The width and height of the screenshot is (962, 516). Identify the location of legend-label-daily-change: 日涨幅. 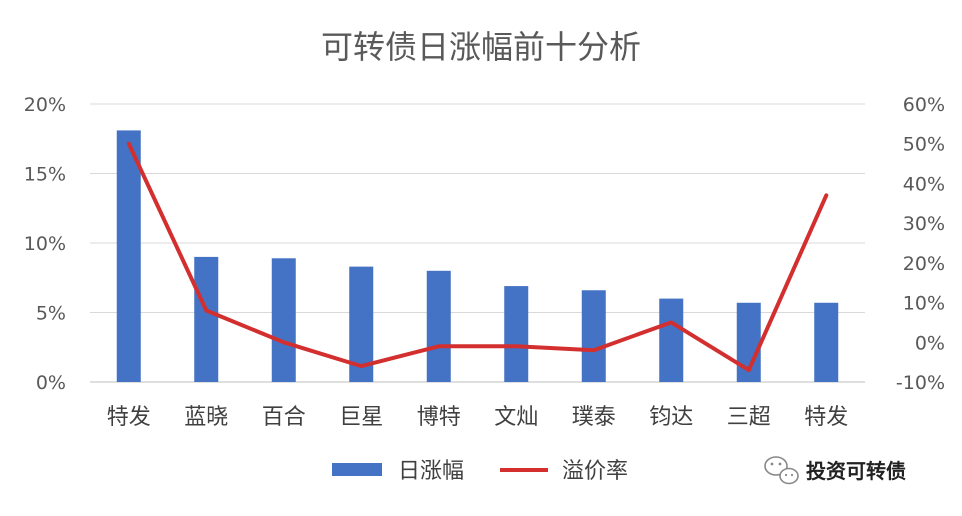
(431, 471).